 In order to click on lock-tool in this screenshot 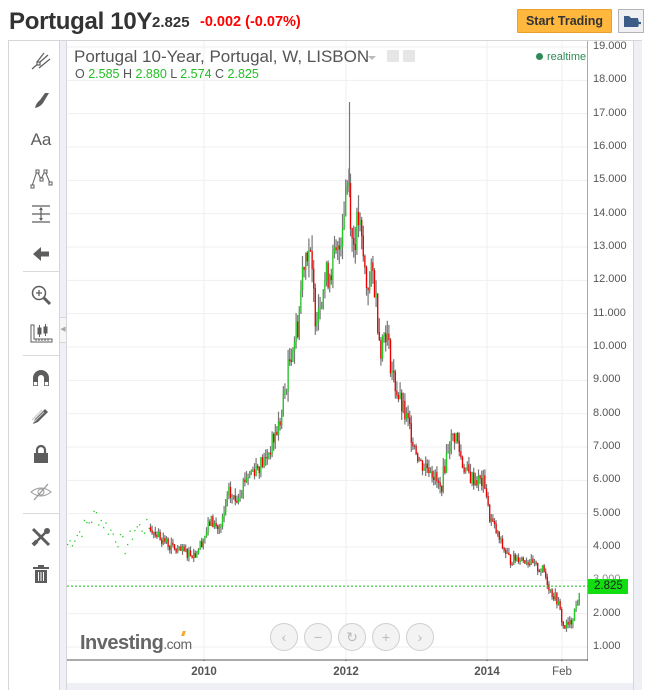, I will do `click(41, 454)`.